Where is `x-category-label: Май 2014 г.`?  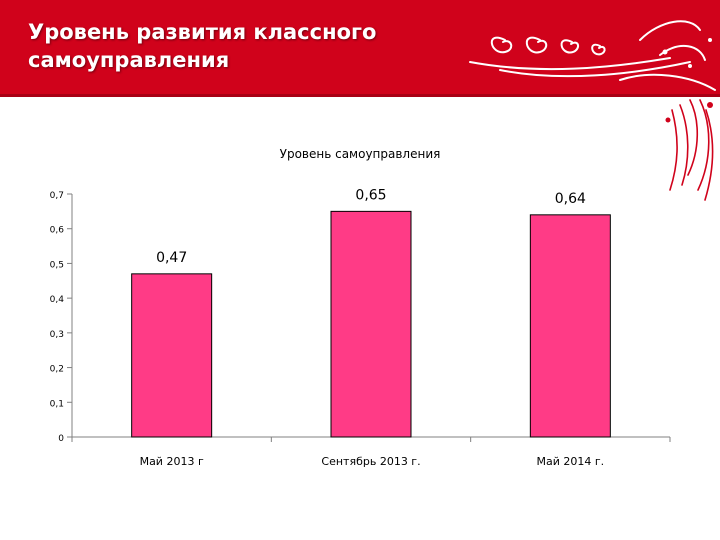
x-category-label: Май 2014 г. is located at coordinates (571, 461).